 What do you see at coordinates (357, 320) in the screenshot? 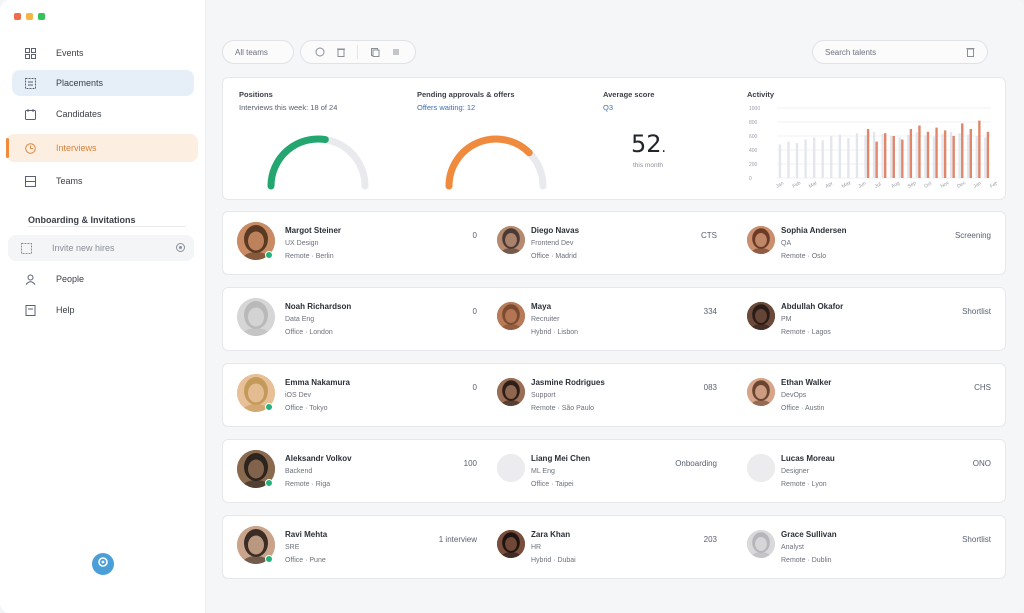
I see `person-cell: Noah Richardson Data Eng Office · London` at bounding box center [357, 320].